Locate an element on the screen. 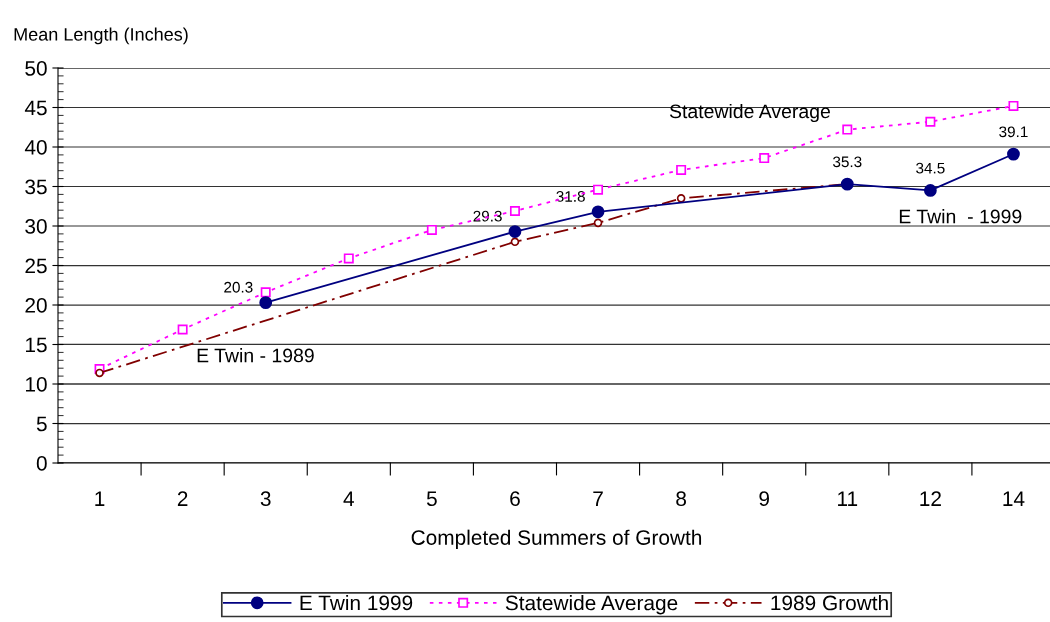 This screenshot has height=622, width=1050. y-tick-label: 20 is located at coordinates (36, 305).